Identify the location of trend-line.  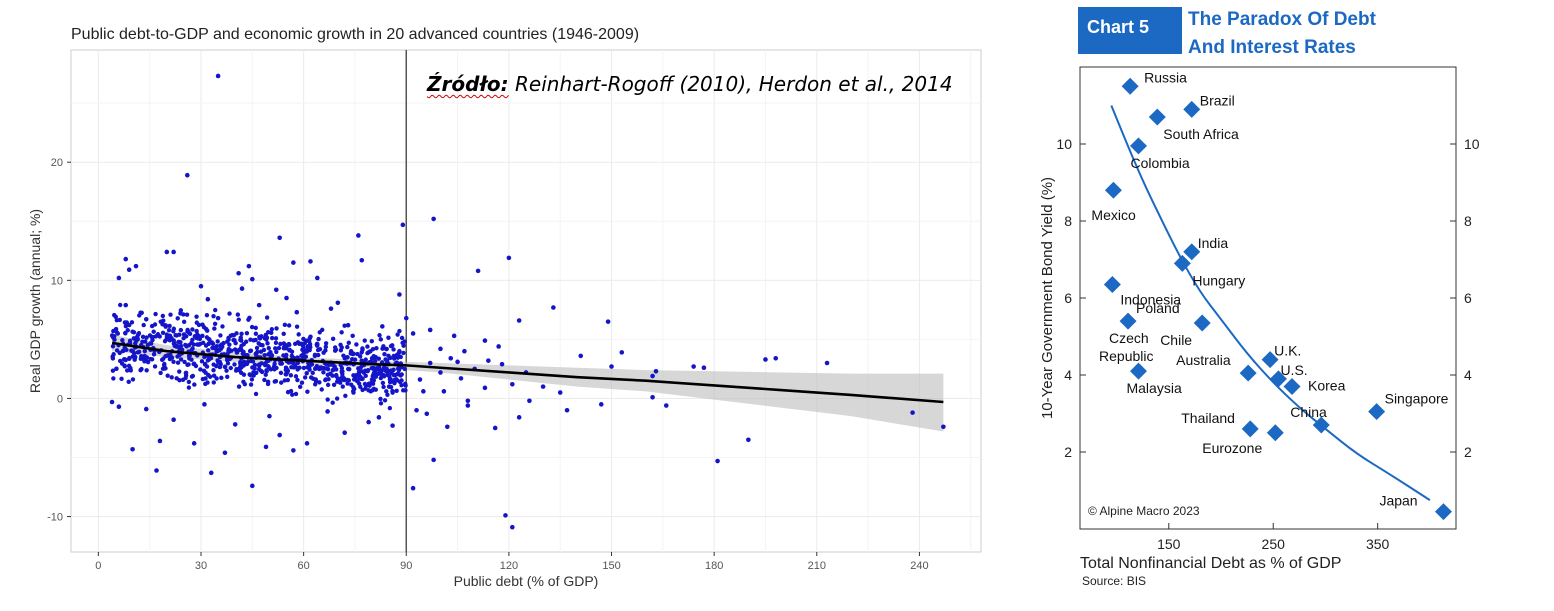
(527, 372).